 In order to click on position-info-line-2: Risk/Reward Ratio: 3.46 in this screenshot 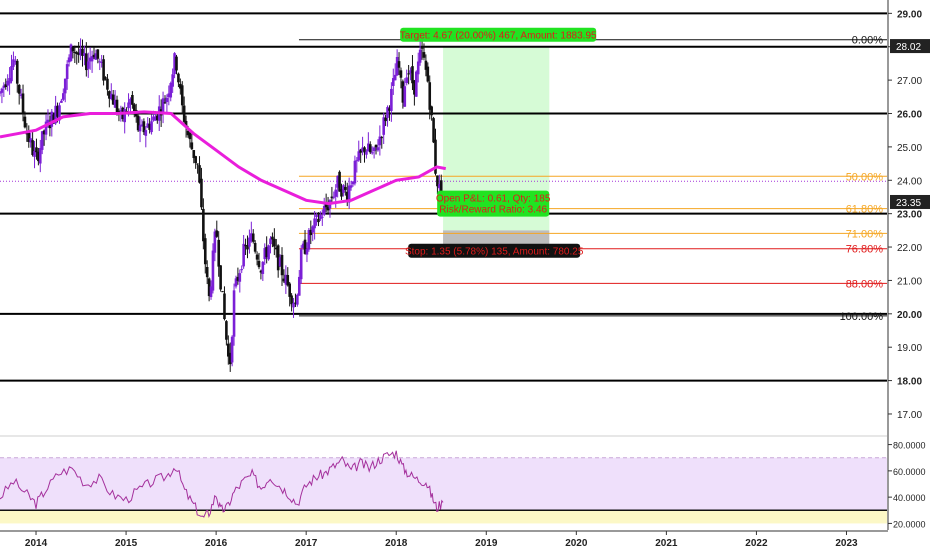, I will do `click(493, 210)`.